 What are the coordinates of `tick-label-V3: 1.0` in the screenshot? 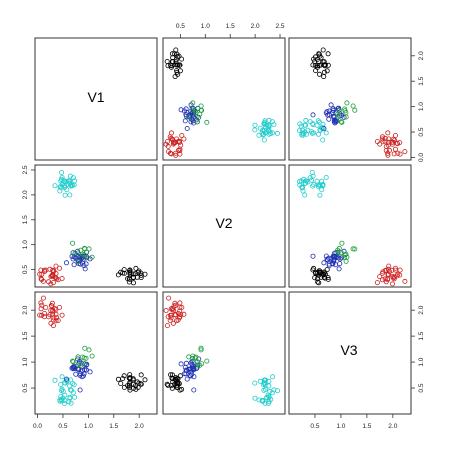 It's located at (421, 361).